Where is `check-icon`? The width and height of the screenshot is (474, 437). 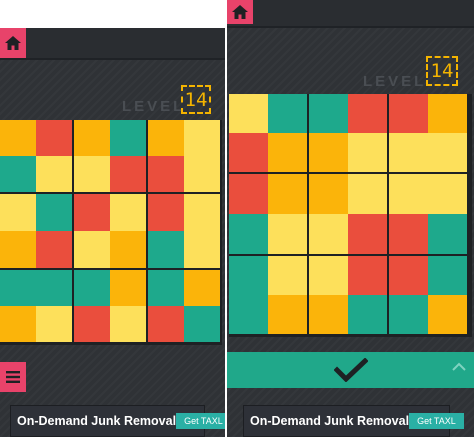 check-icon is located at coordinates (350, 370).